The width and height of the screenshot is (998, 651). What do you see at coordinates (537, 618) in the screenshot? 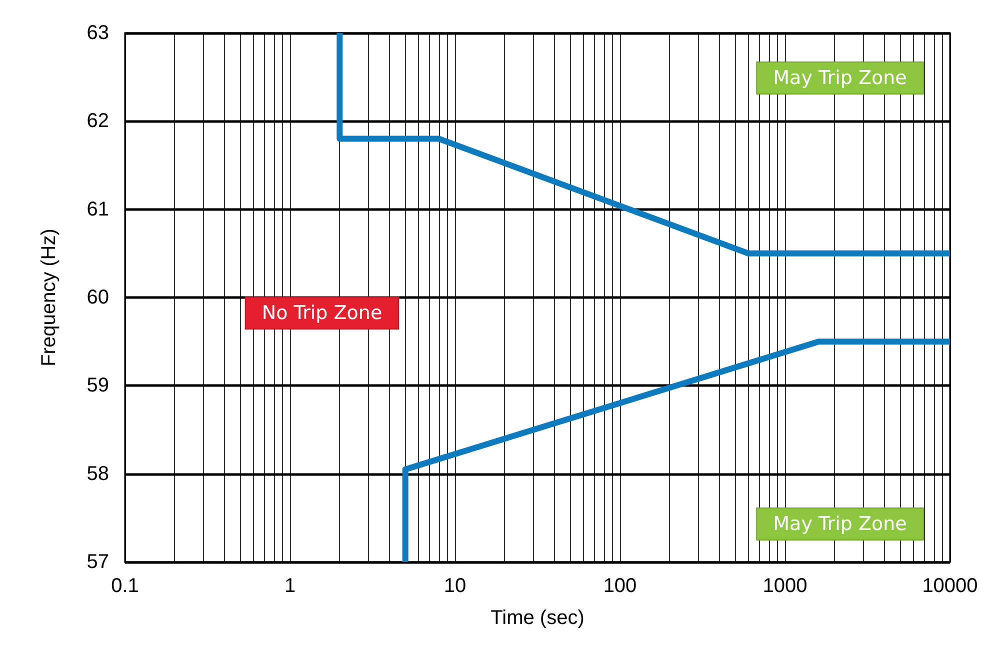
I see `x-axis-title: Time (sec)` at bounding box center [537, 618].